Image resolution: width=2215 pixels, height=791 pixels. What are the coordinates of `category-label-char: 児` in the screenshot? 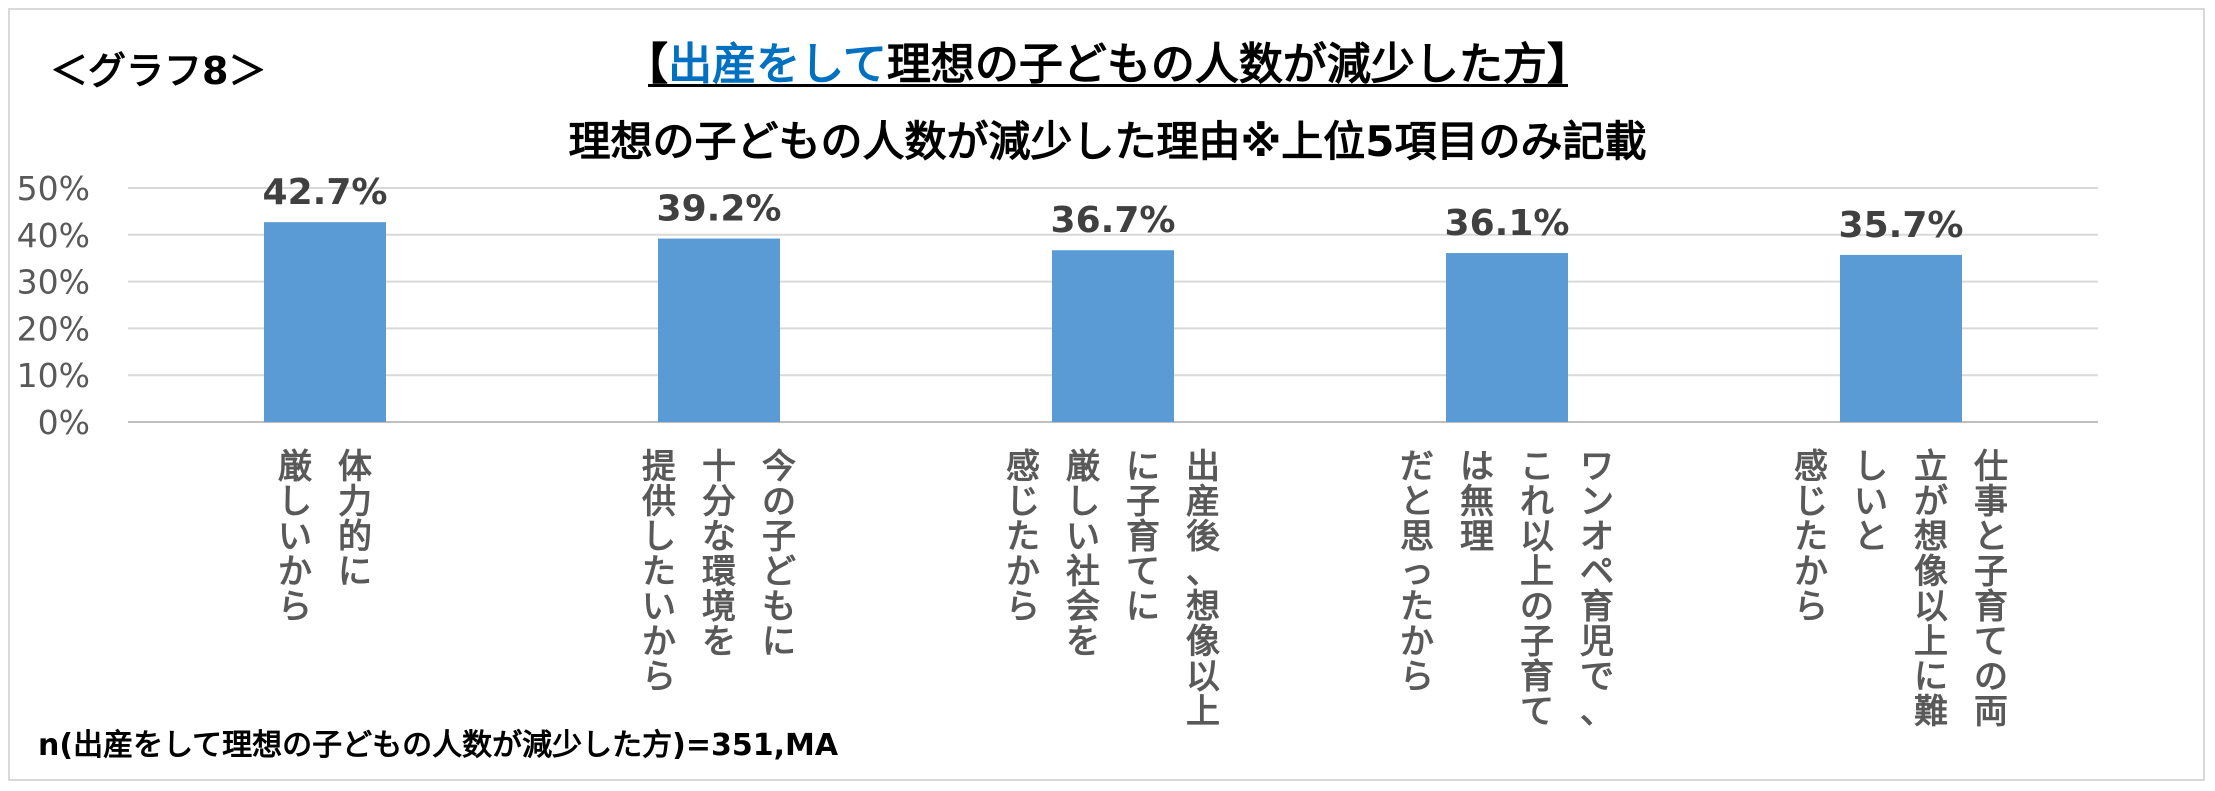 It's located at (1597, 642).